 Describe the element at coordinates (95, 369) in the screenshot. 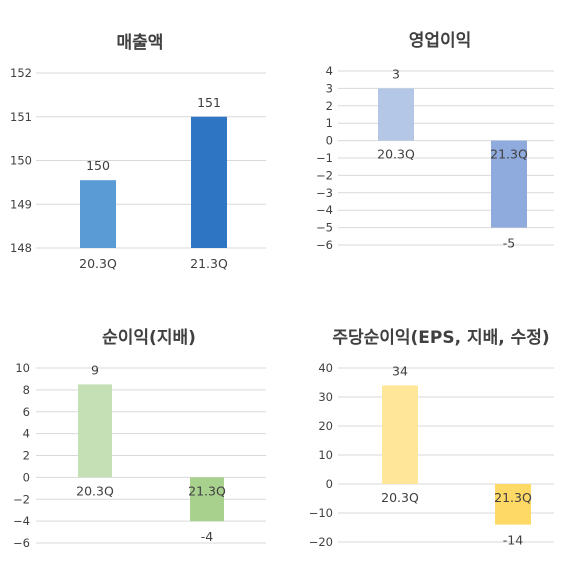

I see `data-label: 9` at that location.